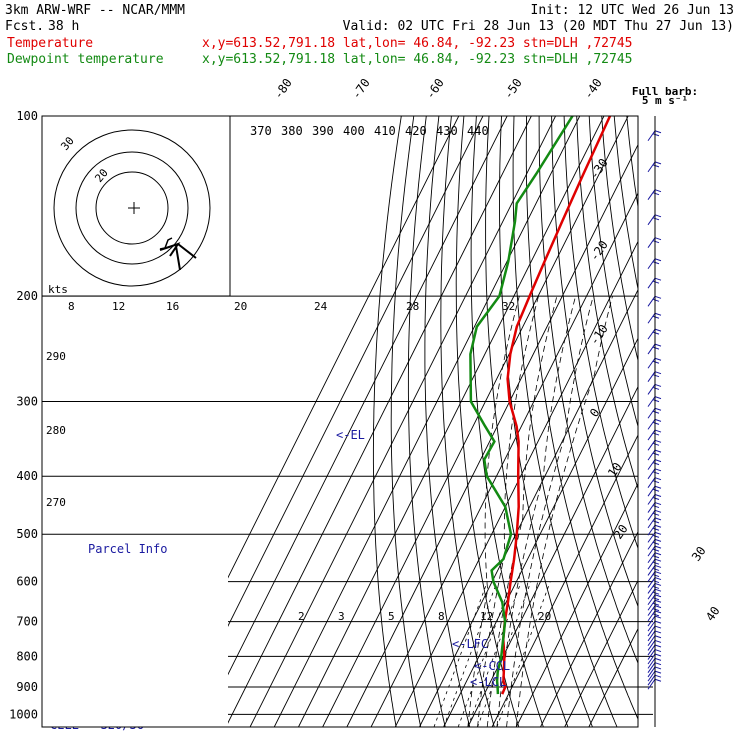  Describe the element at coordinates (50, 43) in the screenshot. I see `temperature-legend: Temperature` at that location.